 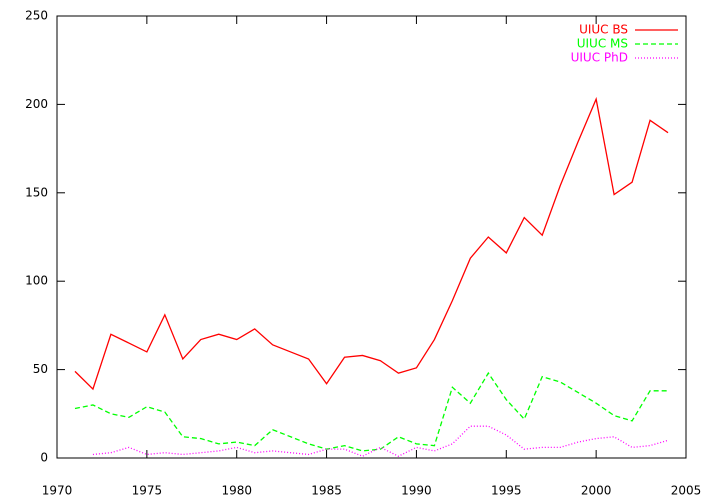 I want to click on y-tick-label: 0, so click(x=44, y=458).